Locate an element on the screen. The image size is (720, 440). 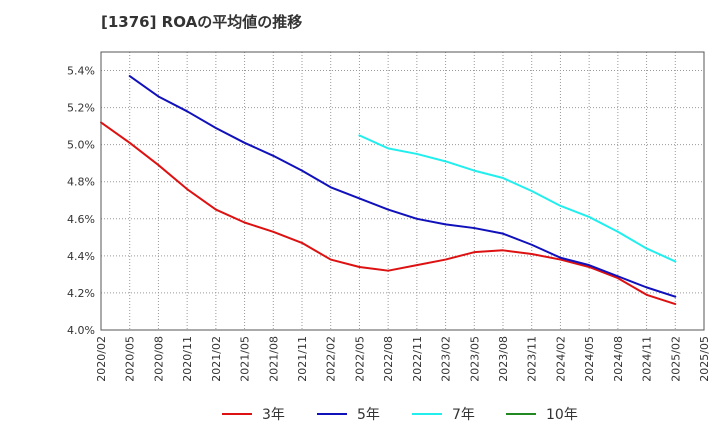
series-line-7年 is located at coordinates (517, 198).